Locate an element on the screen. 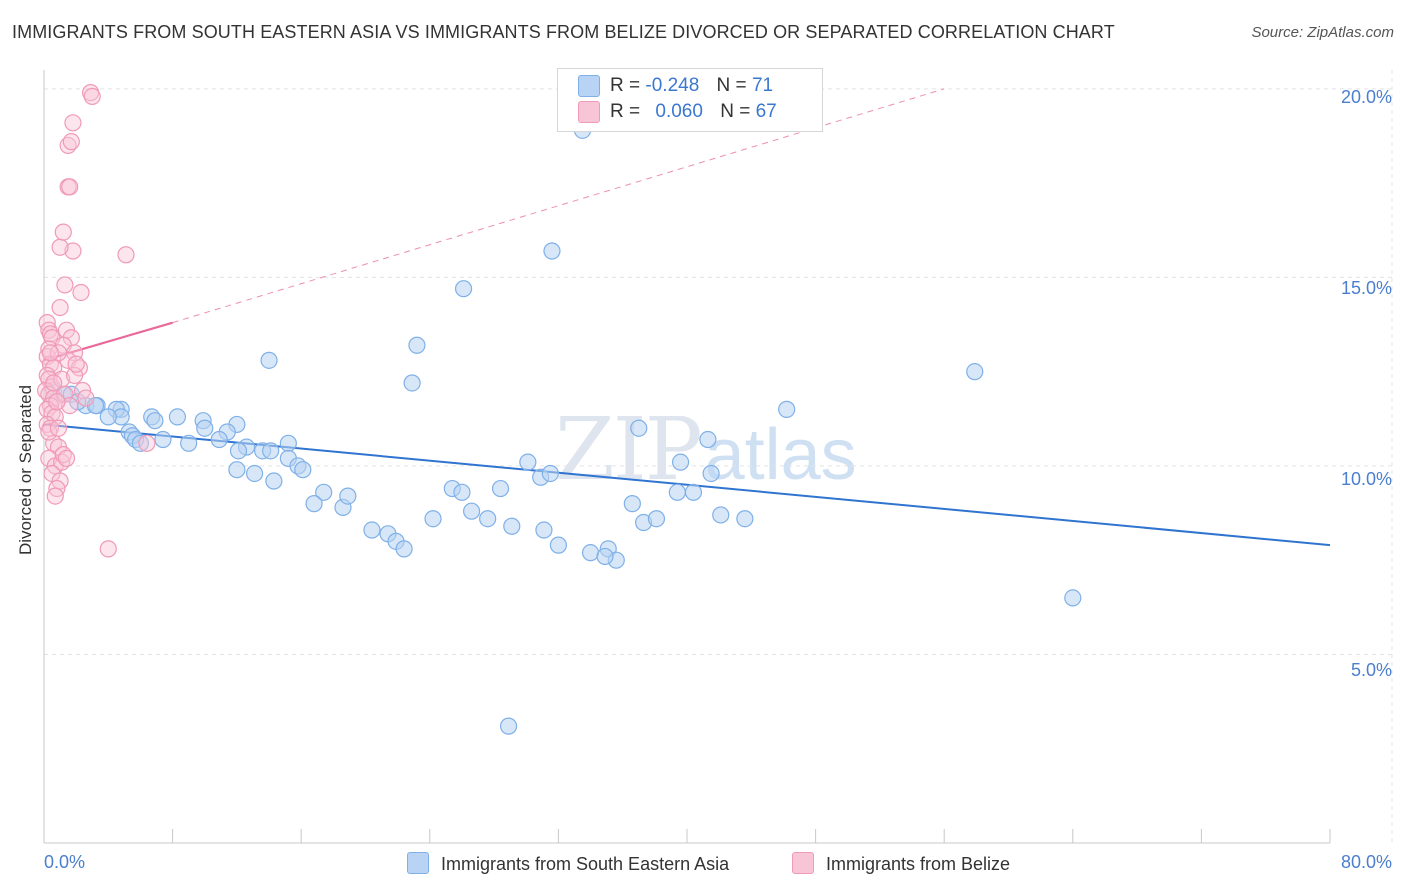 The image size is (1406, 892). x-tick-label-max: 80.0% is located at coordinates (1366, 862).